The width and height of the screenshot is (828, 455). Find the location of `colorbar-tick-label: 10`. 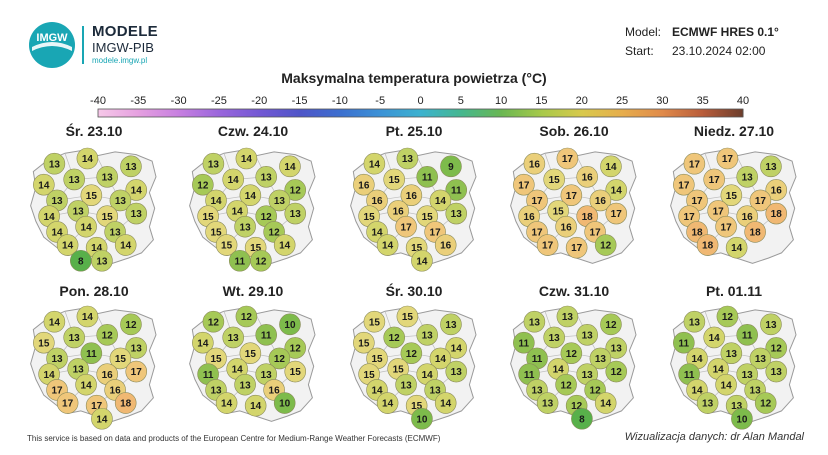

colorbar-tick-label: 10 is located at coordinates (501, 101).